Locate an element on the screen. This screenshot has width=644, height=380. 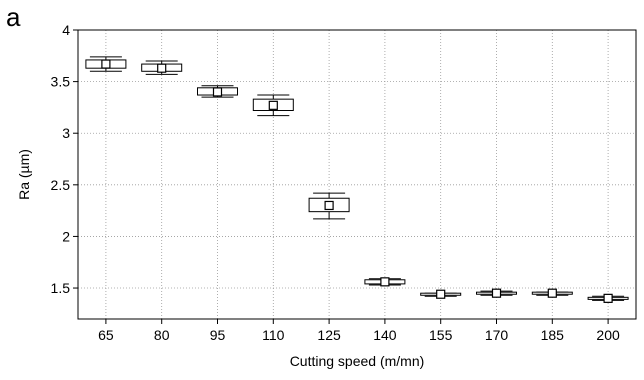
y-axis: 1.5 2 2.5 3 3.5 4 is located at coordinates (64, 159).